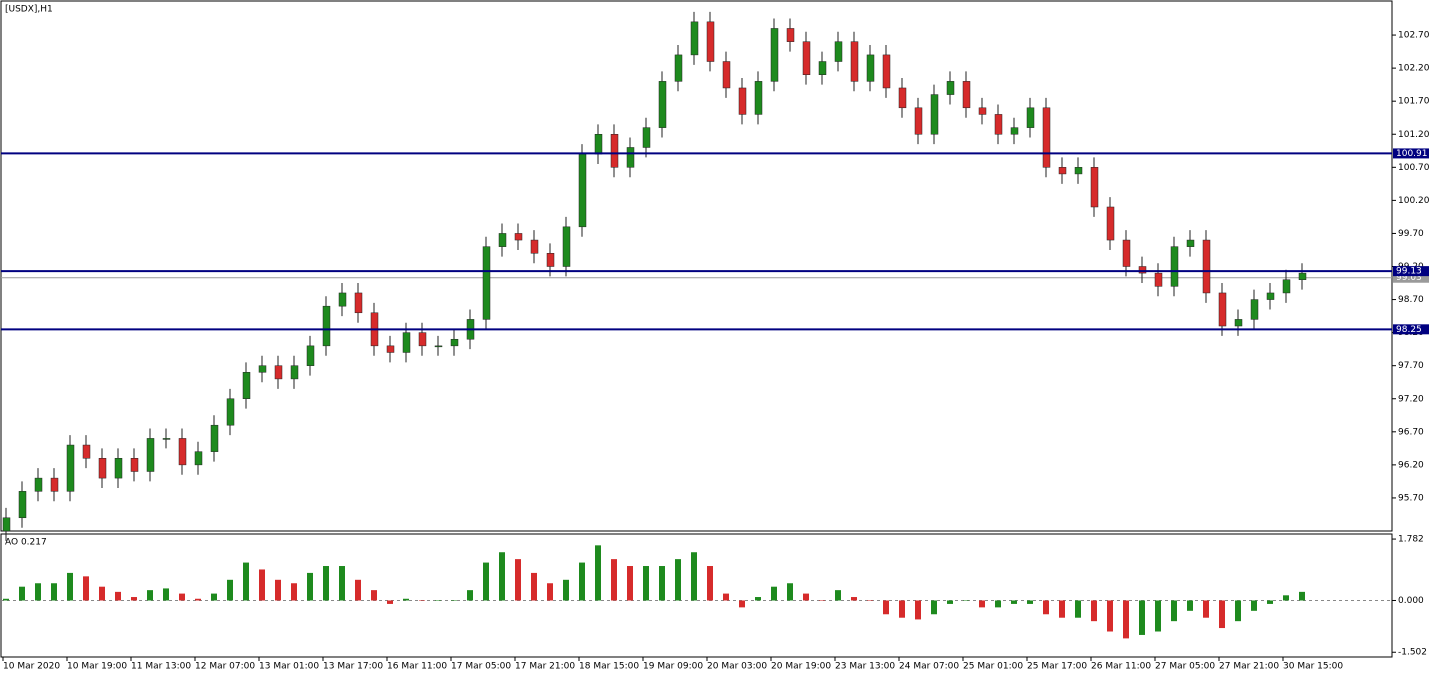 Image resolution: width=1435 pixels, height=677 pixels. I want to click on chart-title: [USDX],H1, so click(29, 10).